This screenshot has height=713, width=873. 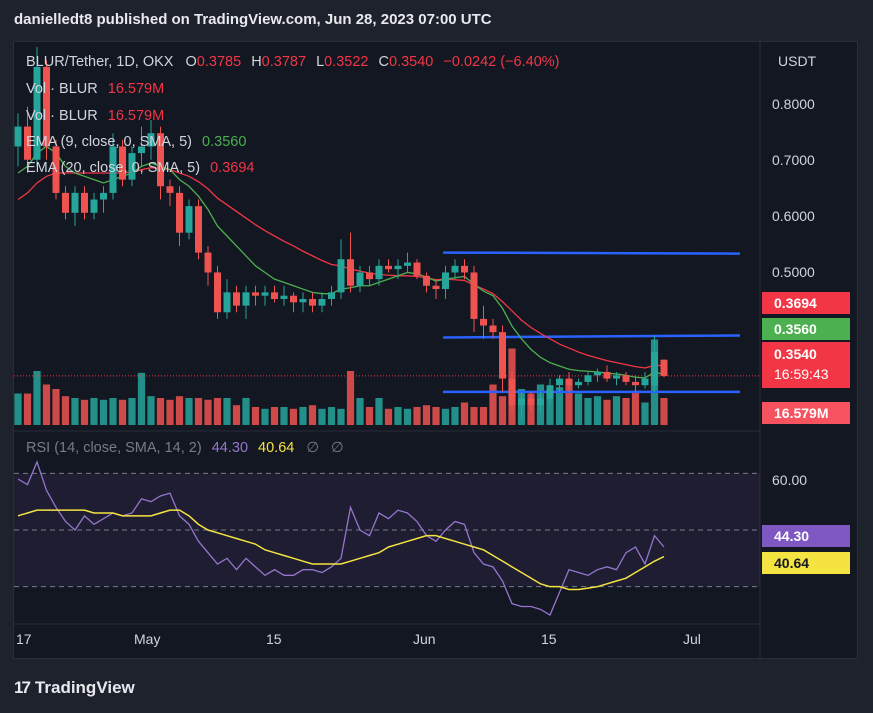 What do you see at coordinates (147, 639) in the screenshot?
I see `time-label-1: May` at bounding box center [147, 639].